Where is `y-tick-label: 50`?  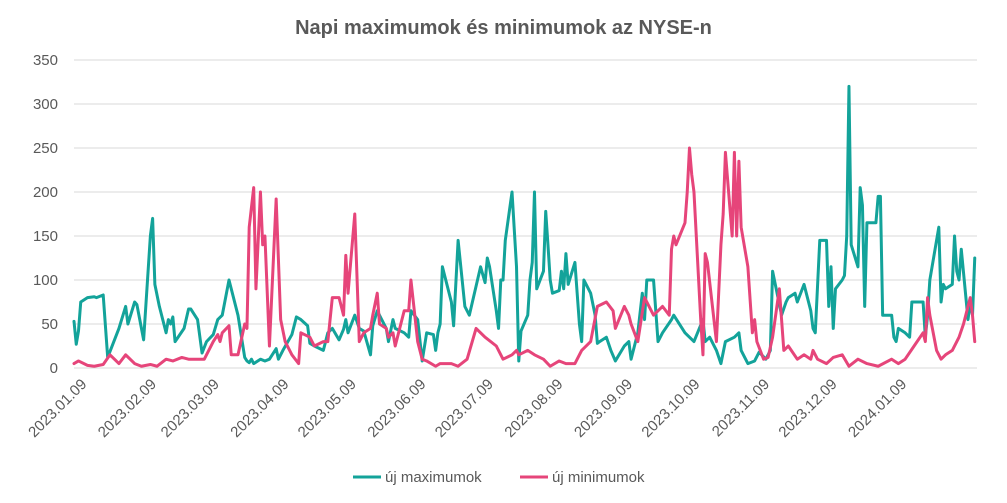 y-tick-label: 50 is located at coordinates (49, 324).